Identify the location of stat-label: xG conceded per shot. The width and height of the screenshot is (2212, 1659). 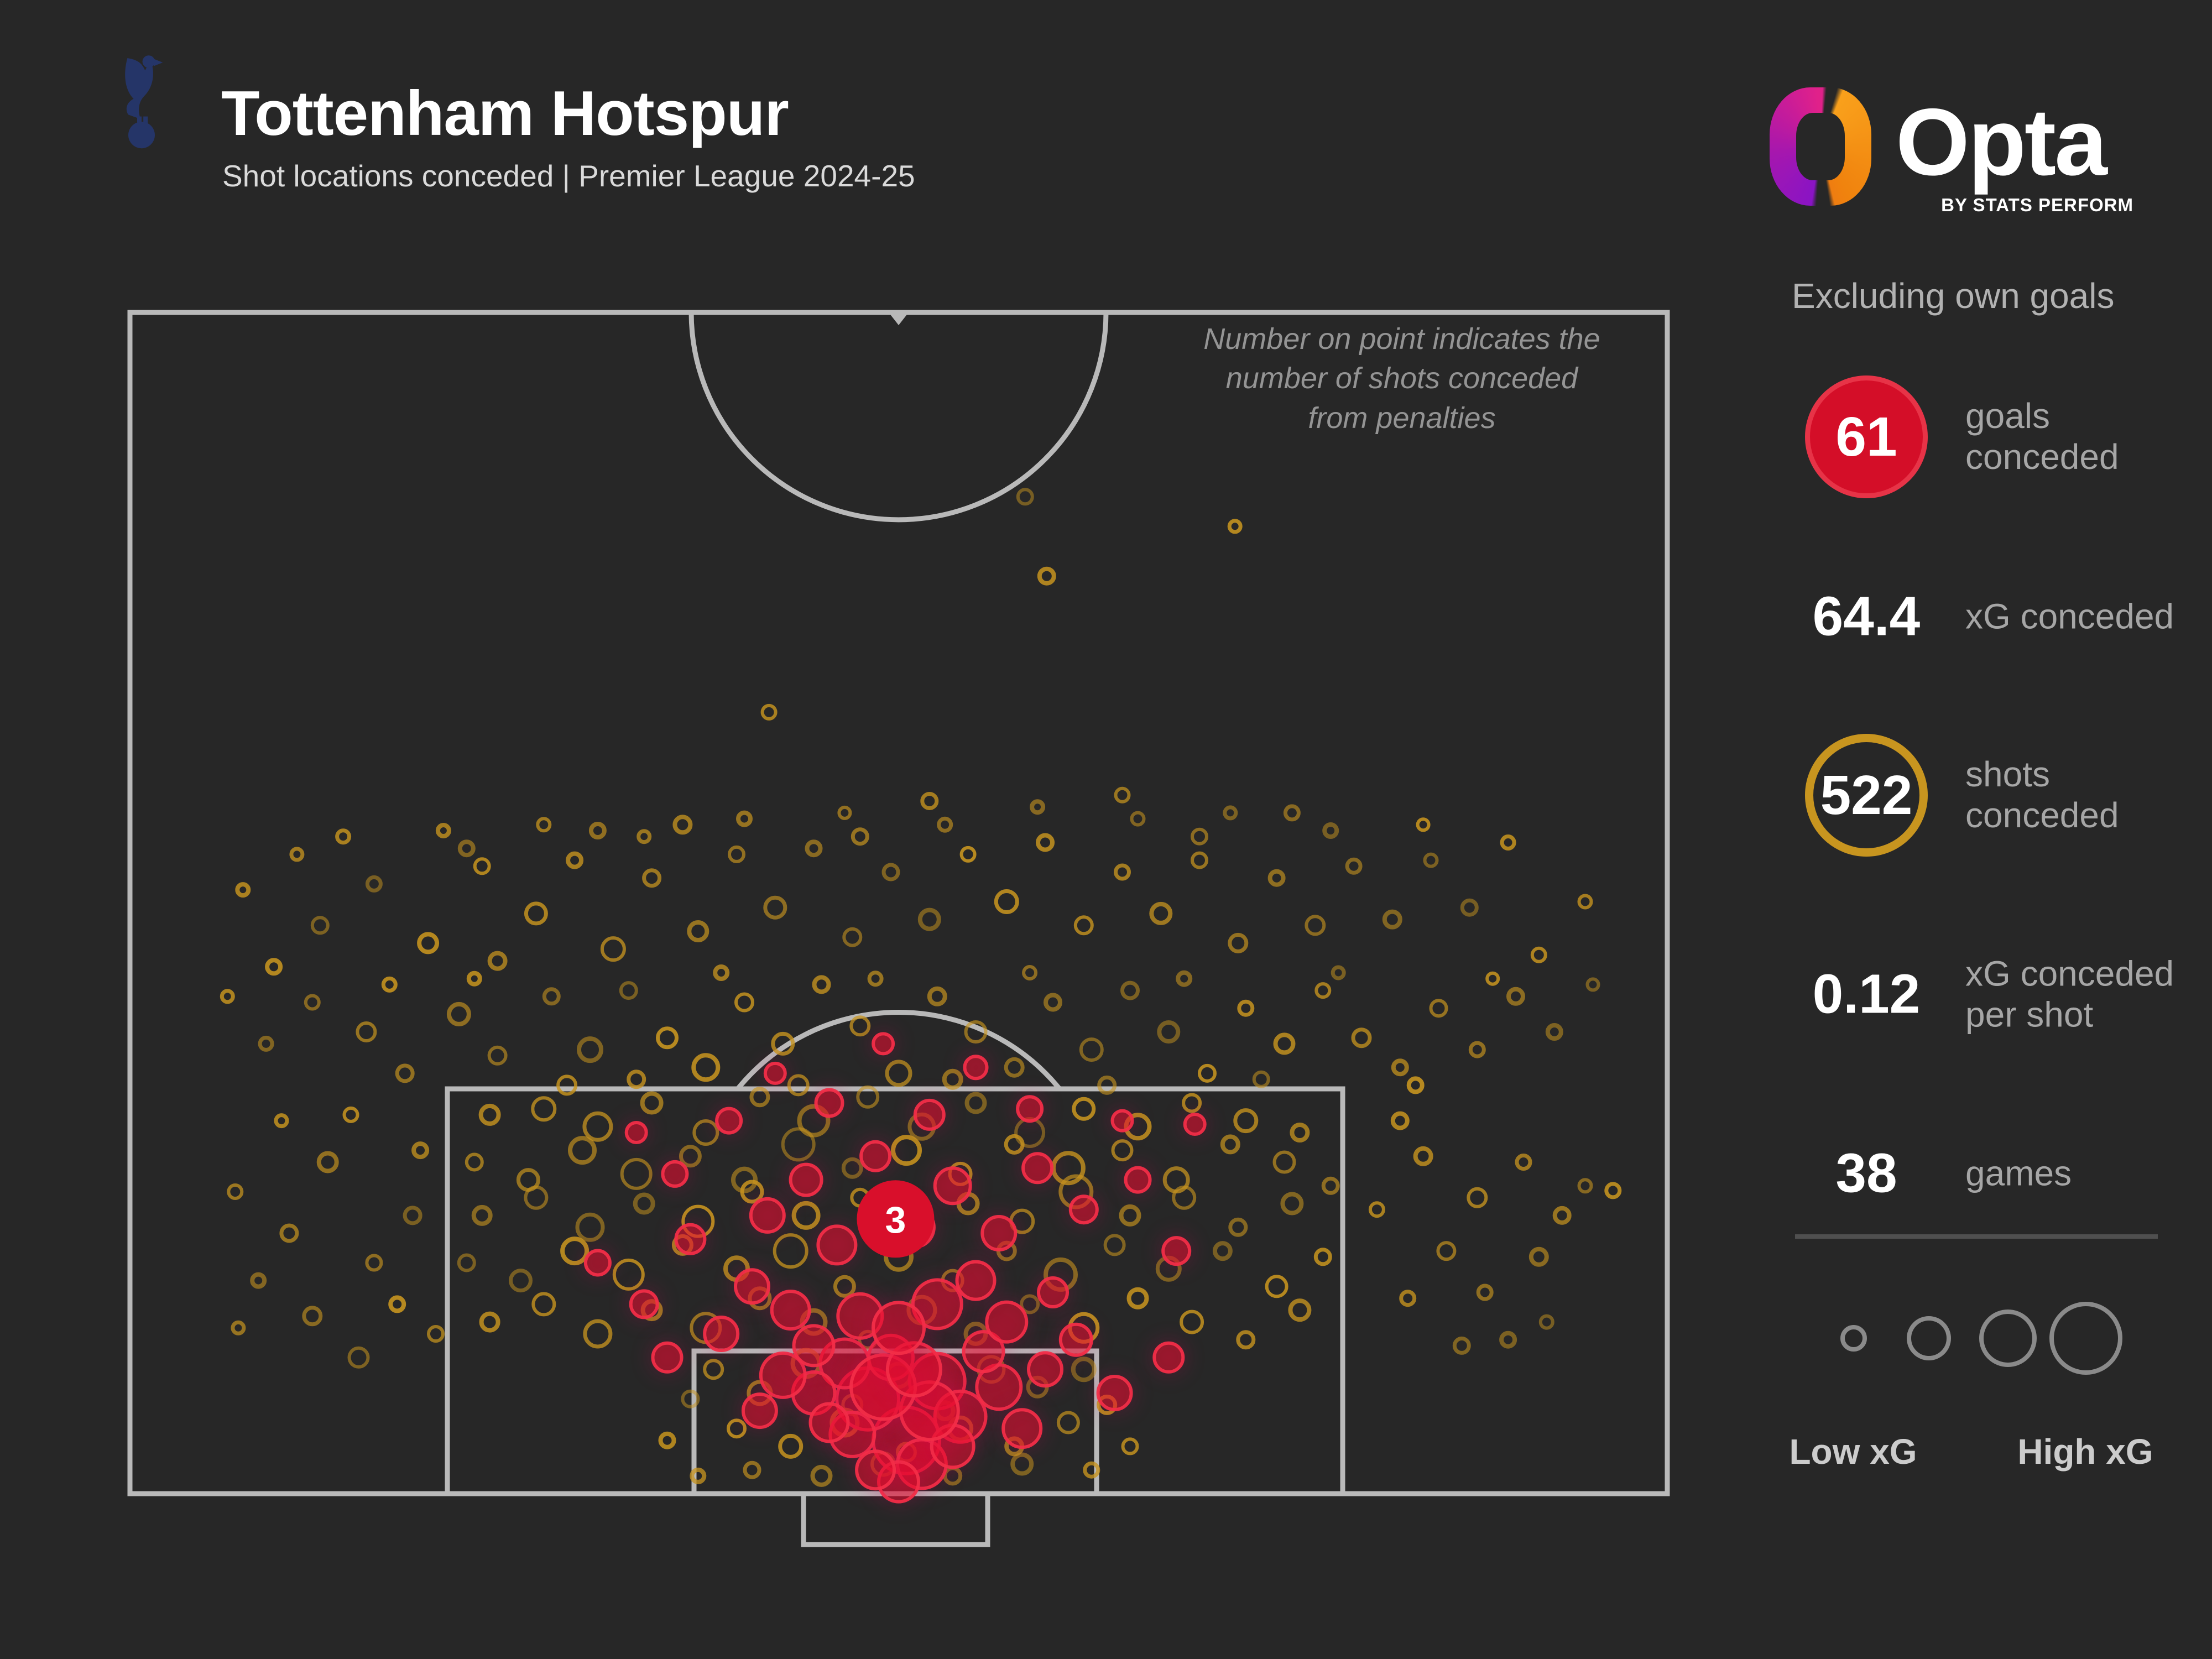
(2070, 994).